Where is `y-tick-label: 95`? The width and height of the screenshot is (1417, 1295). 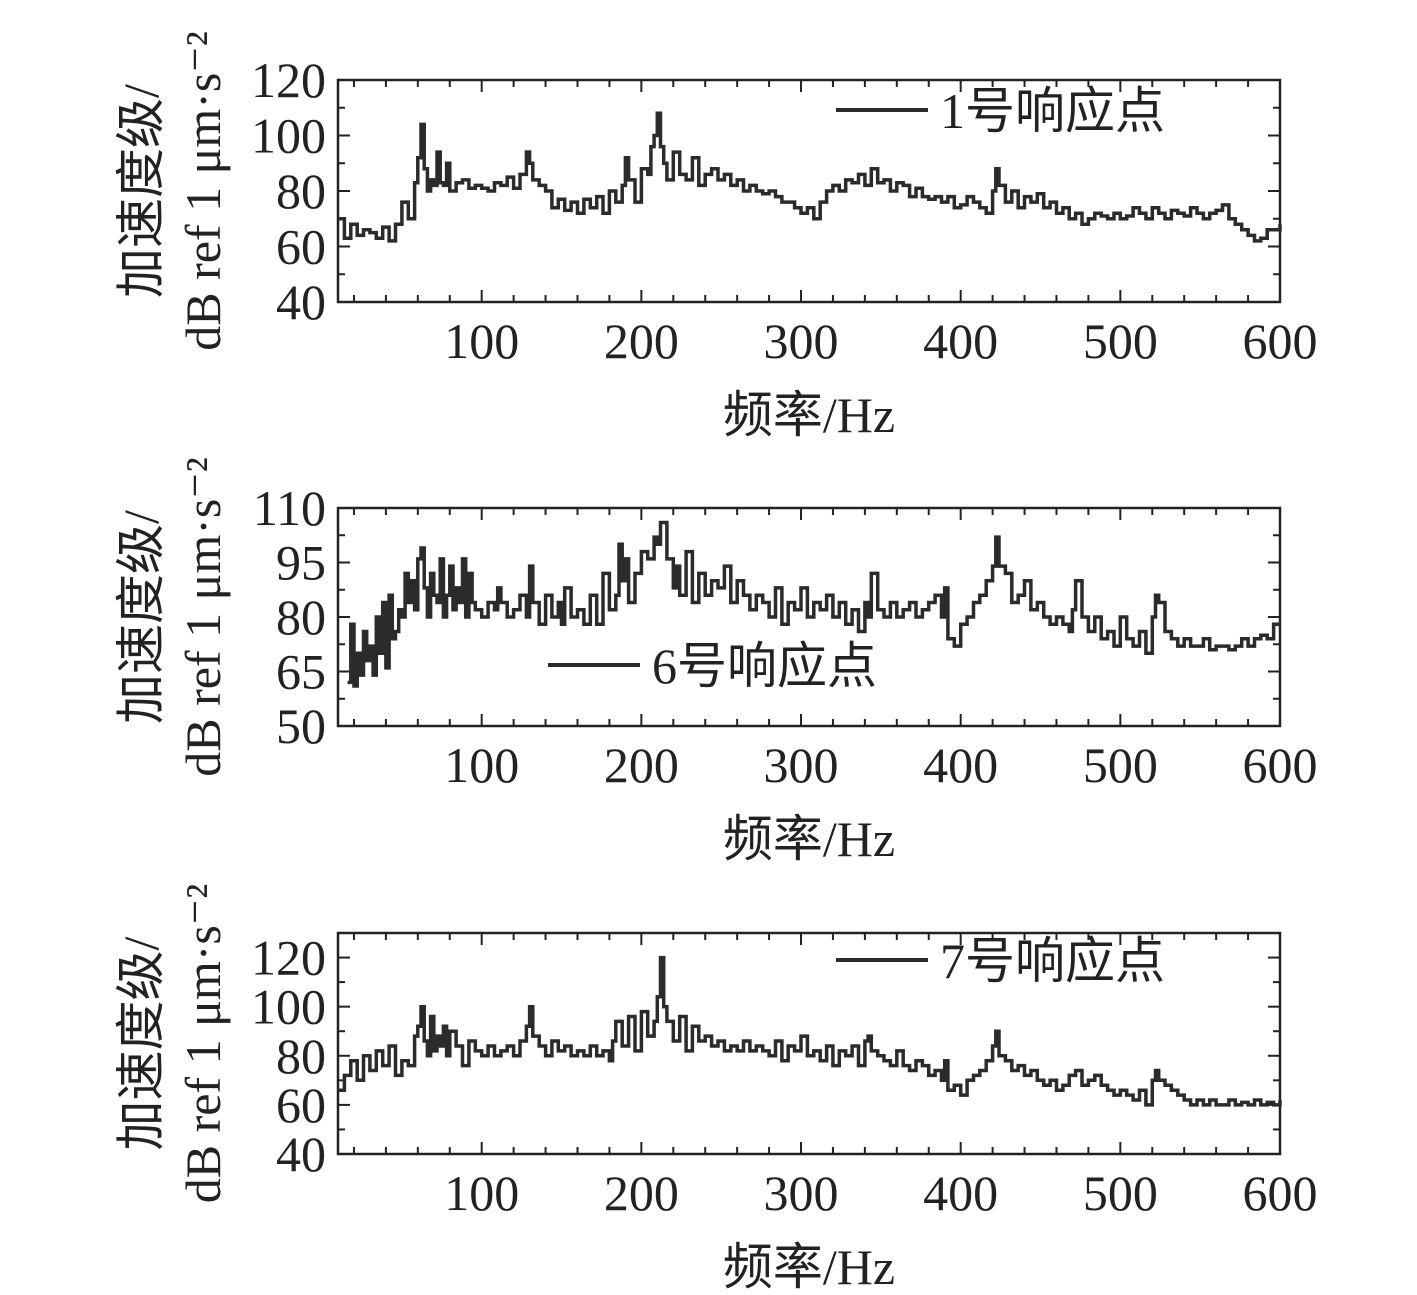 y-tick-label: 95 is located at coordinates (301, 563).